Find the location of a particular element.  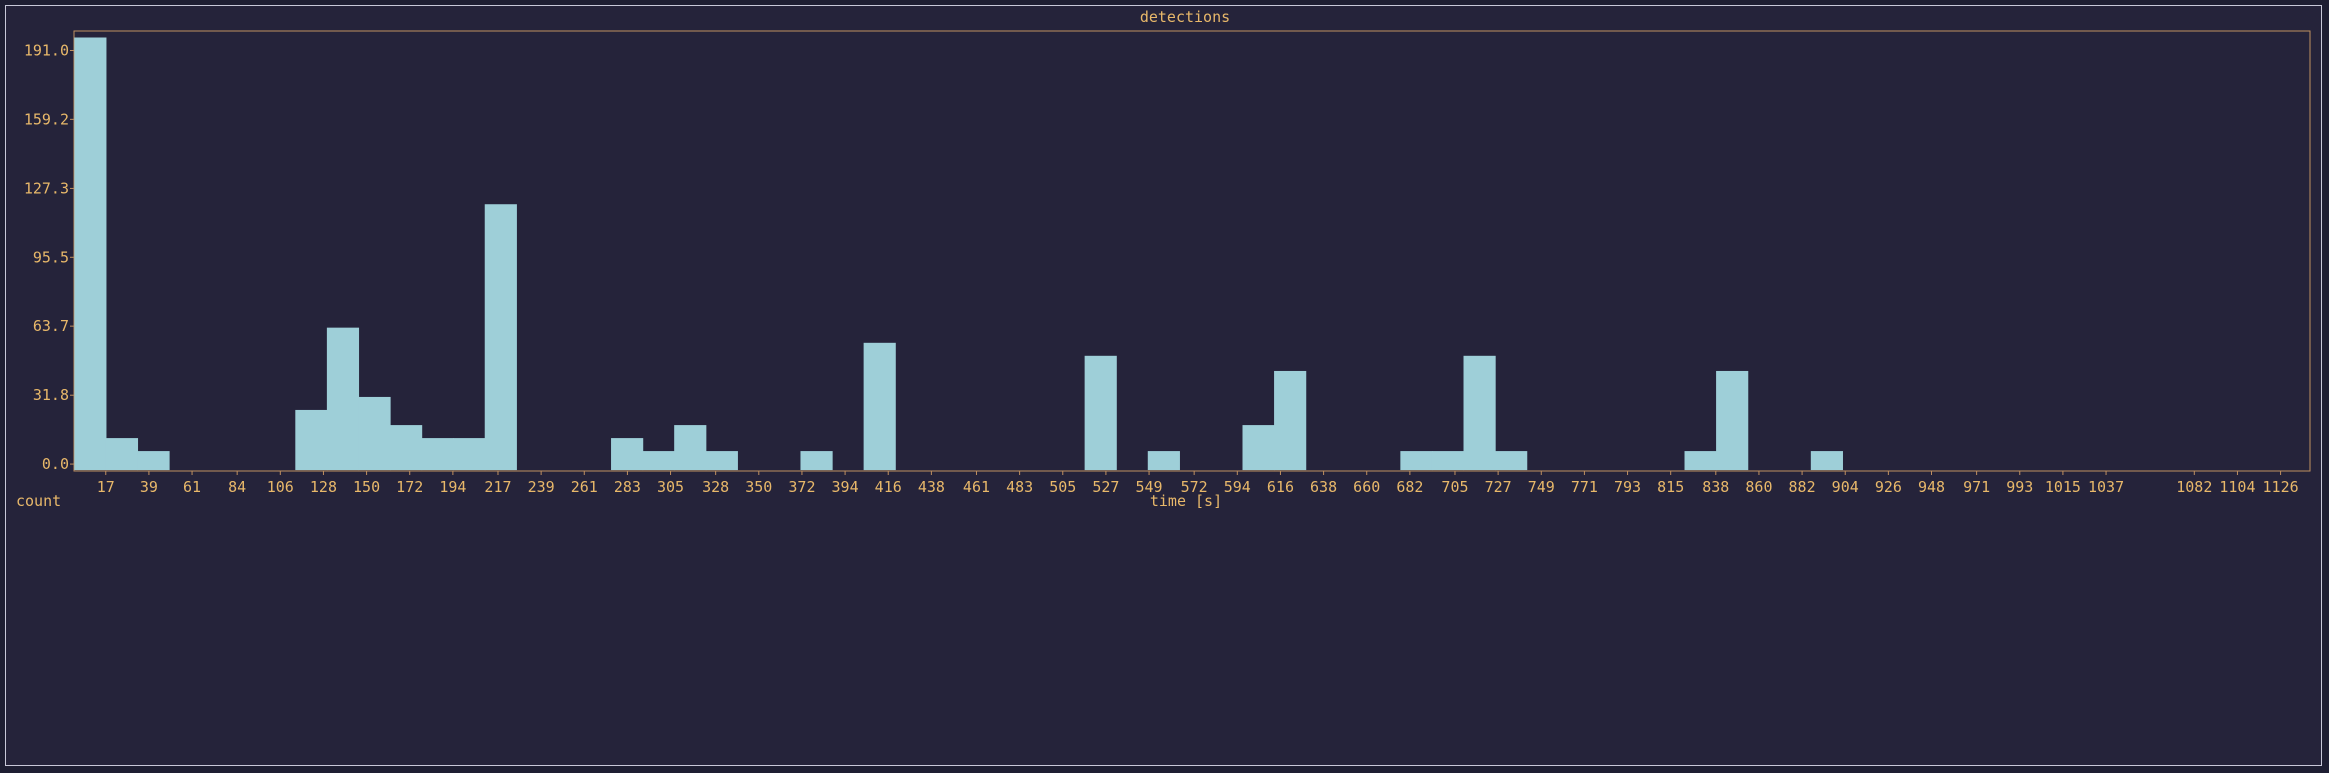

y-tick-label: 191.0 is located at coordinates (46, 50).